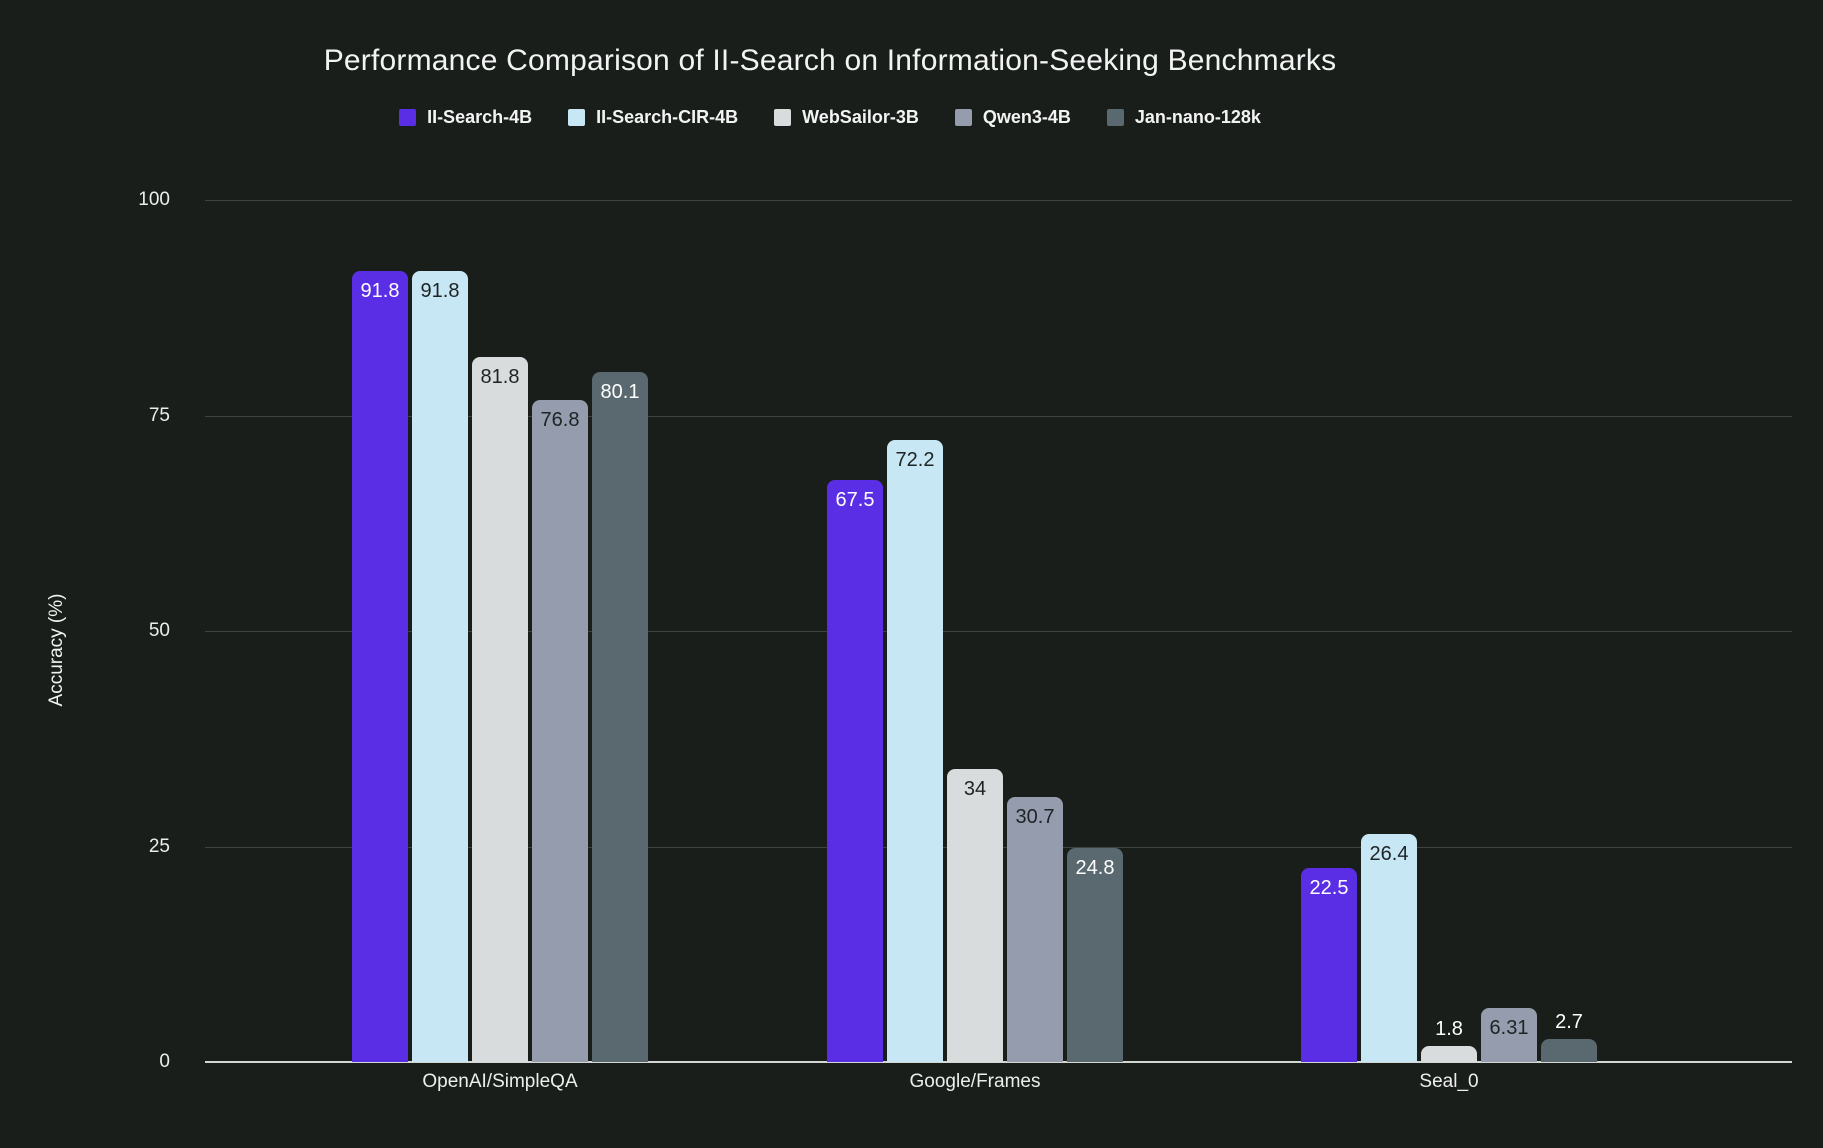  I want to click on bar-qwen3-4b-google/frames: 30.7, so click(1035, 929).